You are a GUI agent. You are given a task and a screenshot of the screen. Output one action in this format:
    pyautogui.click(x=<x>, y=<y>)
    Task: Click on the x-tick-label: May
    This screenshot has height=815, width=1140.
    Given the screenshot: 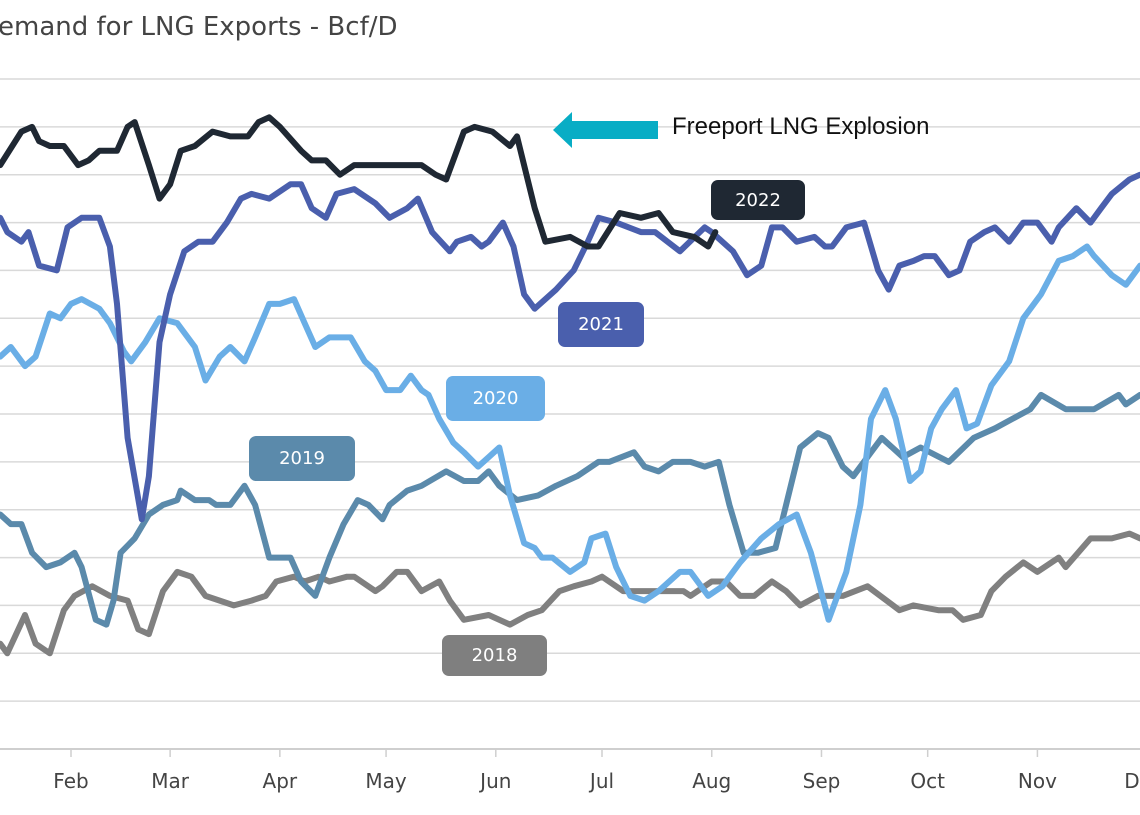 What is the action you would take?
    pyautogui.click(x=386, y=781)
    